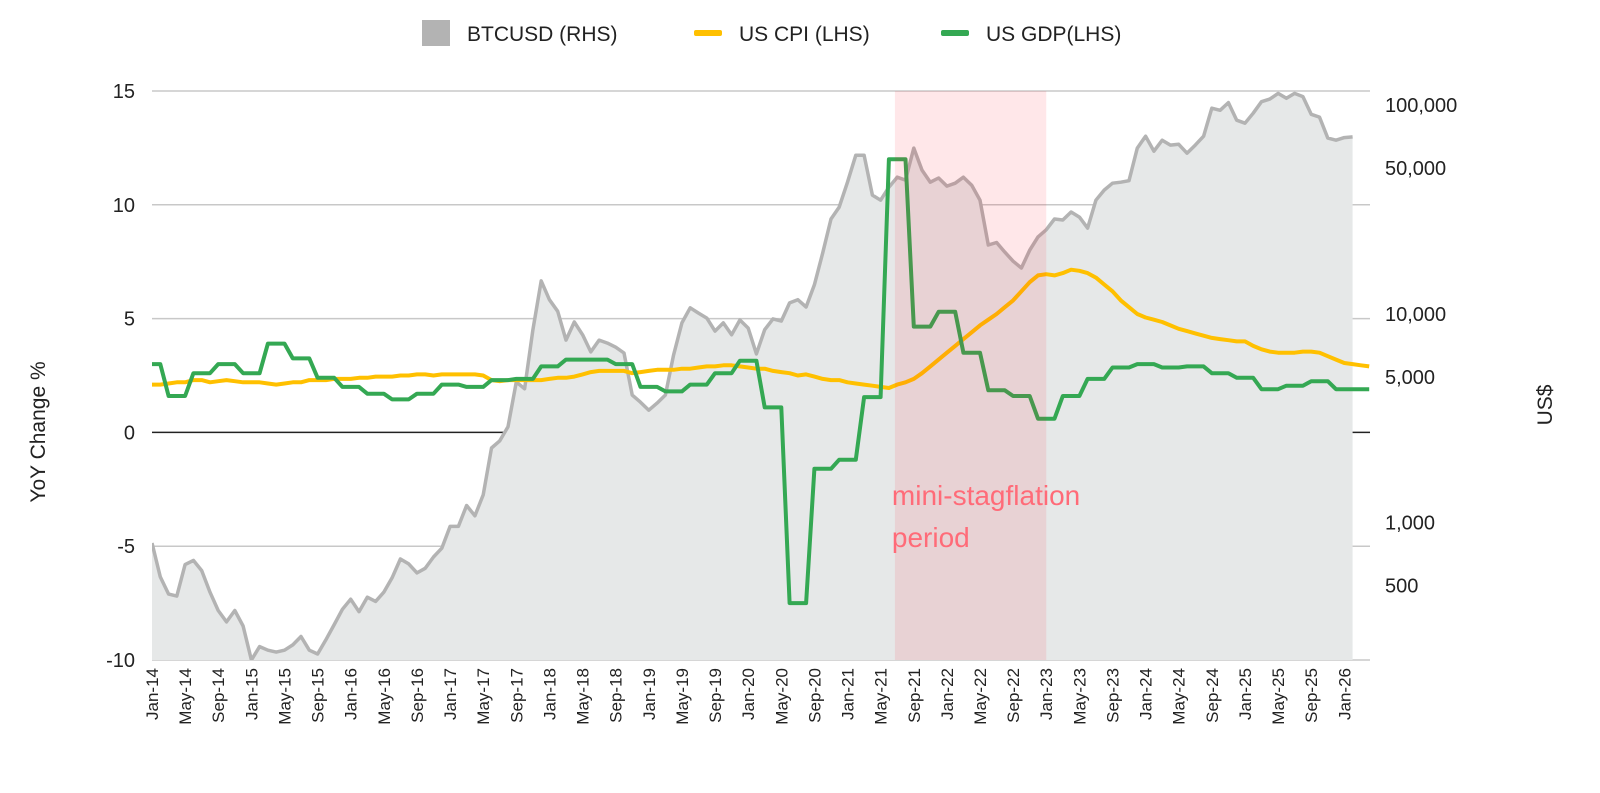 This screenshot has height=793, width=1600. Describe the element at coordinates (124, 92) in the screenshot. I see `y-left-tick-label: 15` at that location.